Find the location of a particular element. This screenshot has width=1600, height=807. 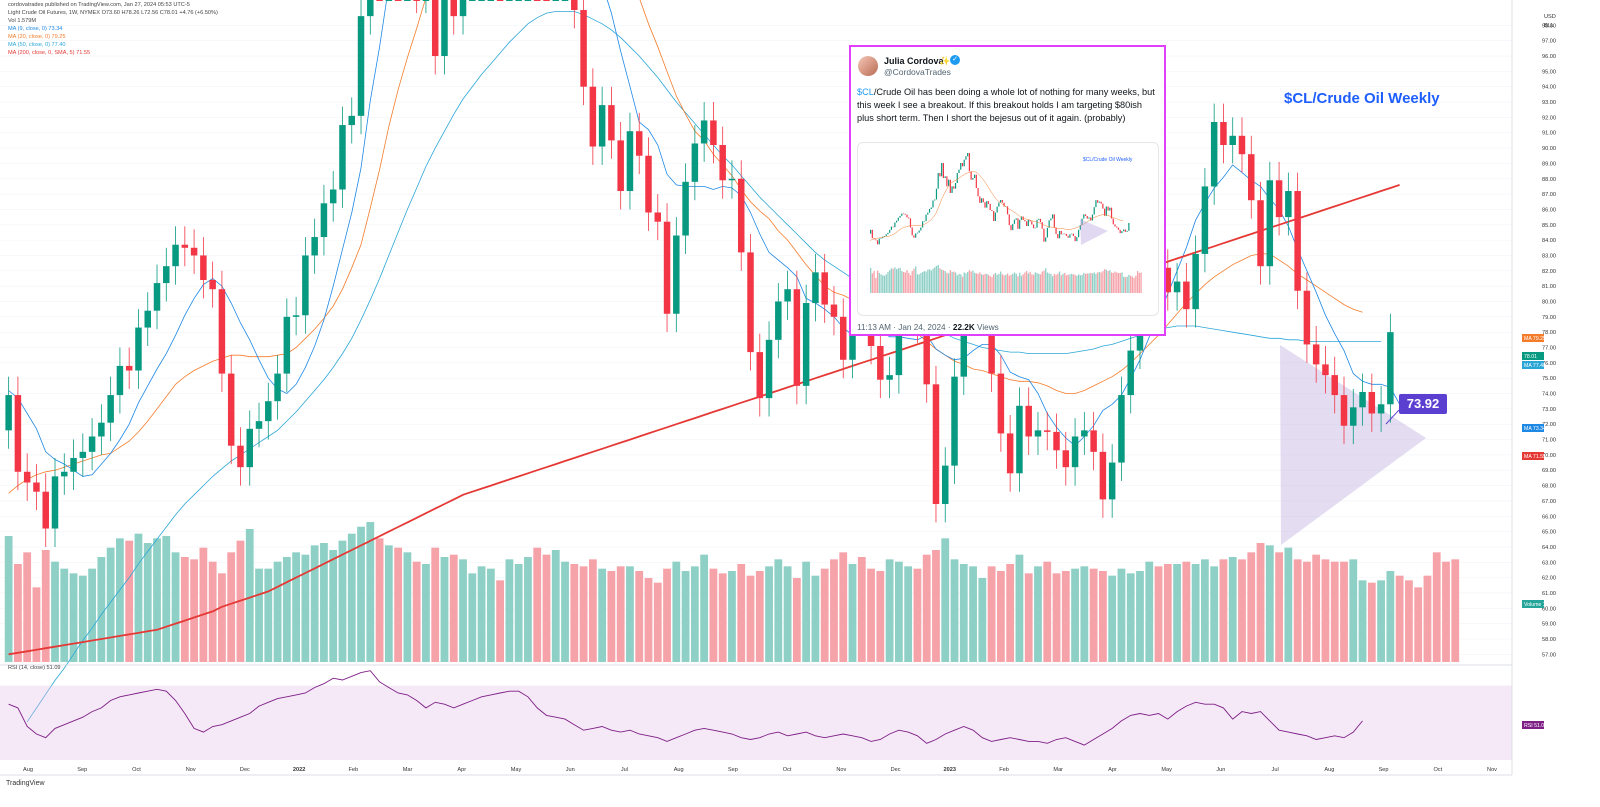

cashtag-link: $CL is located at coordinates (865, 92).